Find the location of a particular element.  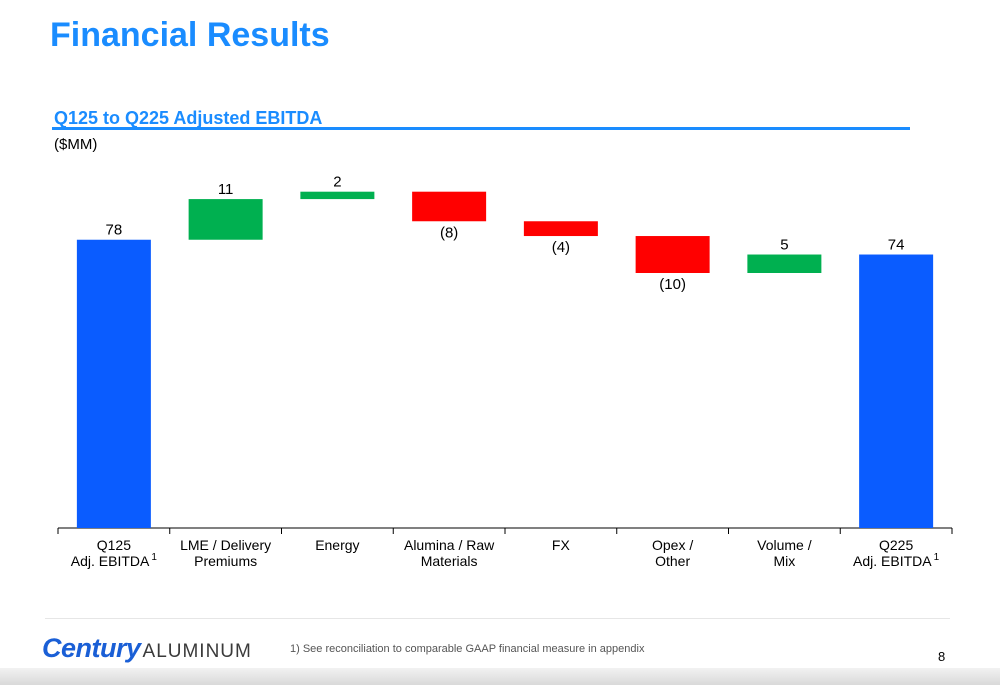

data-label: (4) is located at coordinates (561, 247).